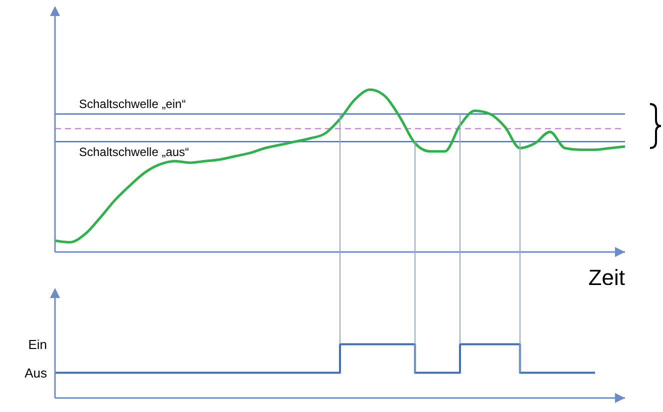 Image resolution: width=663 pixels, height=412 pixels. Describe the element at coordinates (36, 372) in the screenshot. I see `text: Aus` at that location.